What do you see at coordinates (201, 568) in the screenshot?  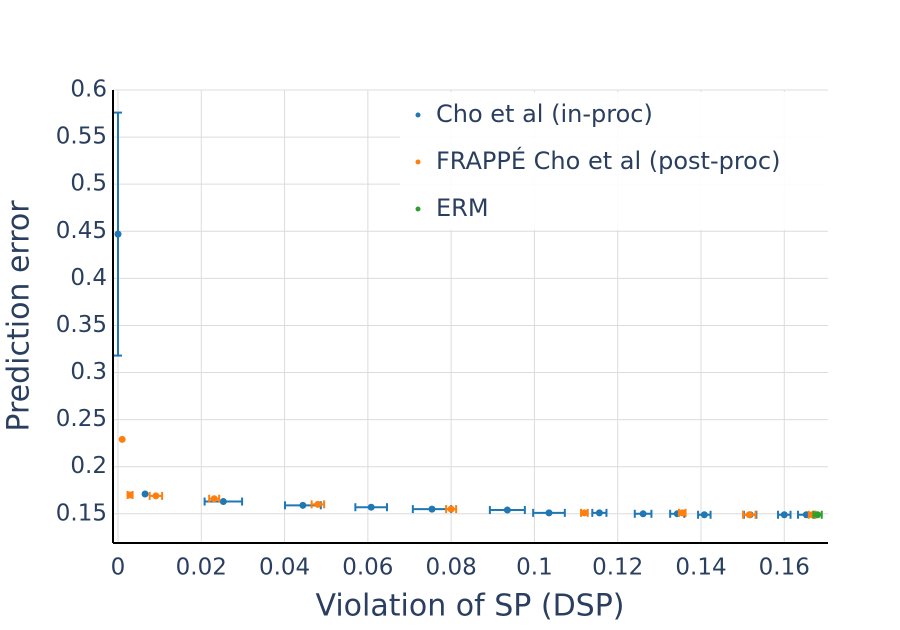 I see `x-tick-label: 0.02` at bounding box center [201, 568].